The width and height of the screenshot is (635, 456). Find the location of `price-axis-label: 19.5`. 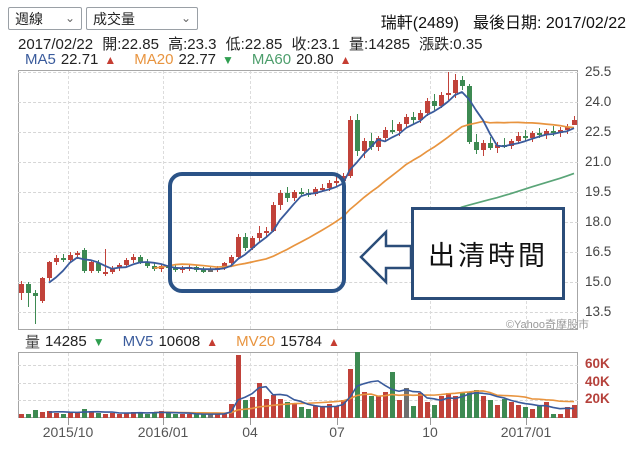

price-axis-label: 19.5 is located at coordinates (598, 191).